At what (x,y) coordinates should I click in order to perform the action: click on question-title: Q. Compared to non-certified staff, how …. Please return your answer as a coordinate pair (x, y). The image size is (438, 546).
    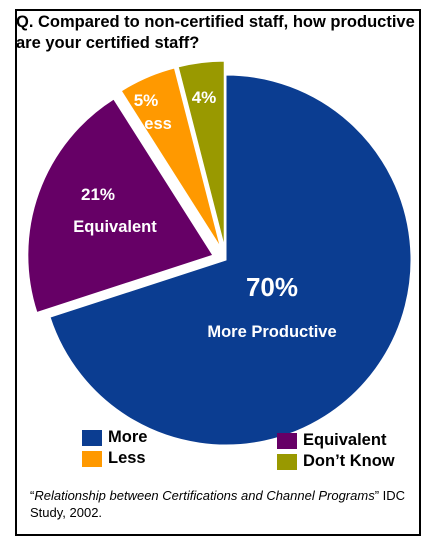
    Looking at the image, I should click on (215, 32).